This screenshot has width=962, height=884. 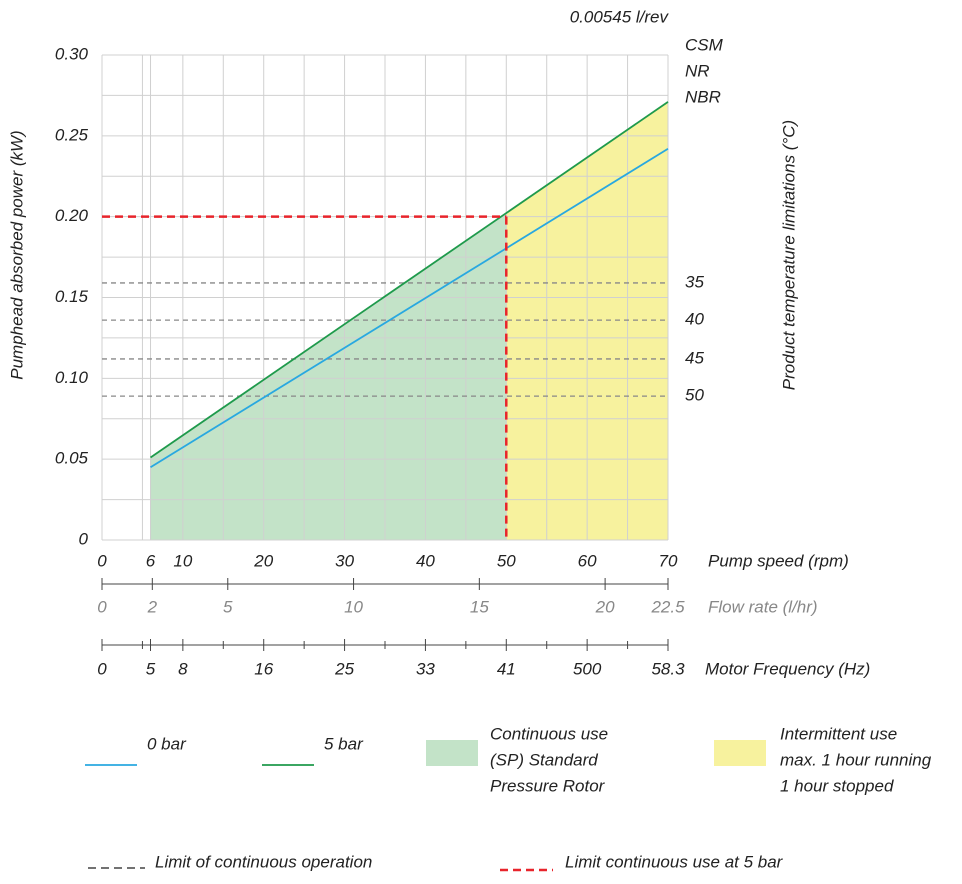 What do you see at coordinates (605, 606) in the screenshot?
I see `flow-tick-label: 20` at bounding box center [605, 606].